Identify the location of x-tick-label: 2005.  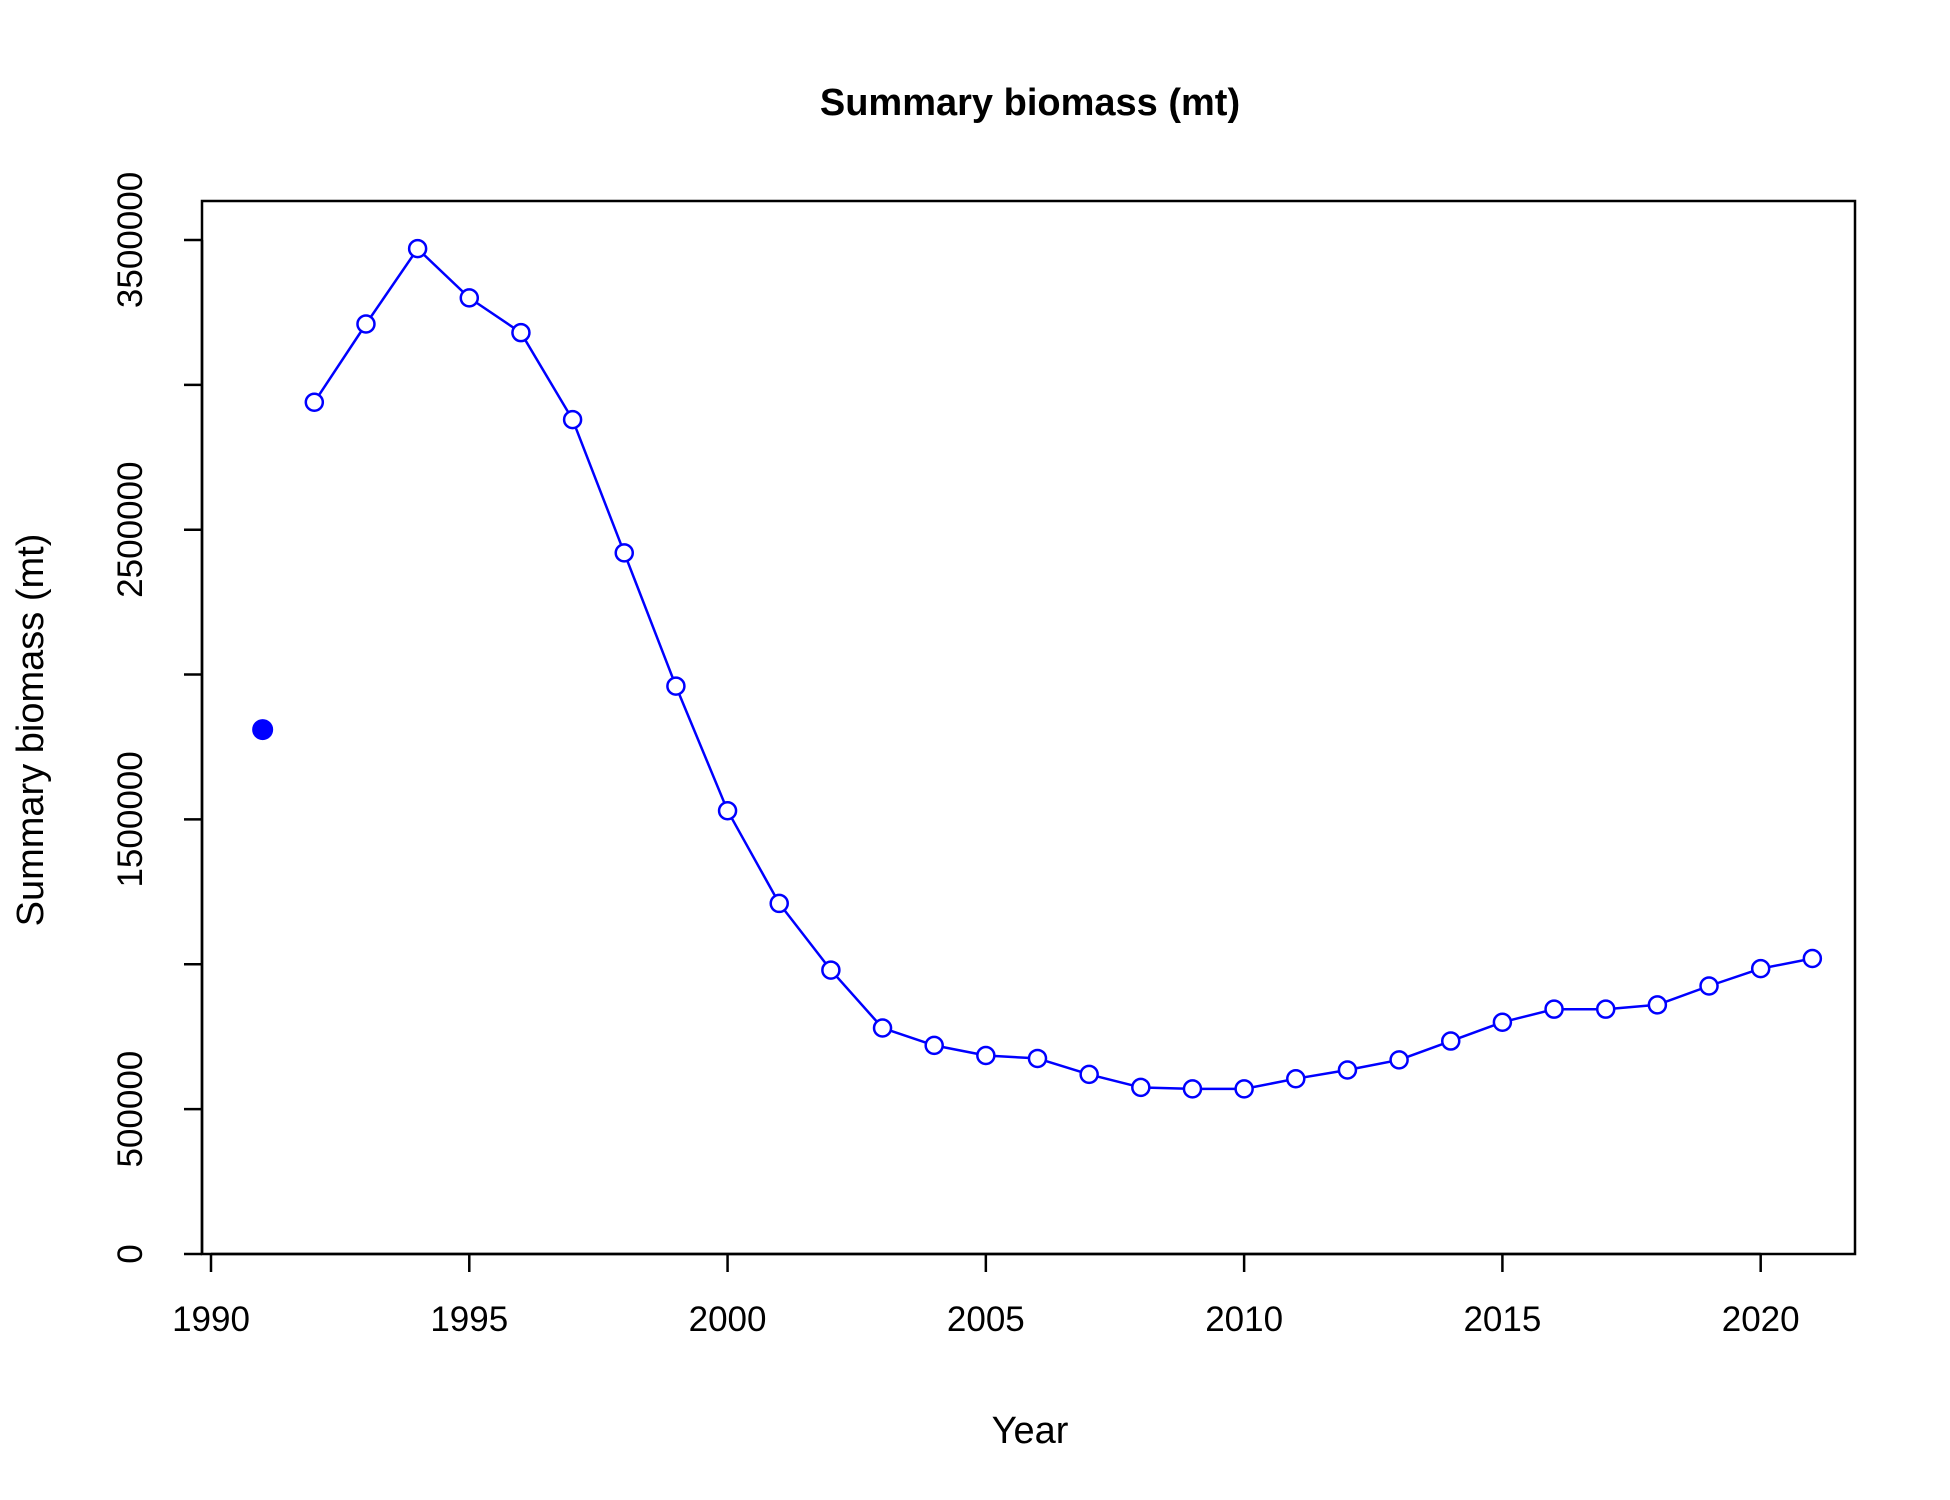
(986, 1319).